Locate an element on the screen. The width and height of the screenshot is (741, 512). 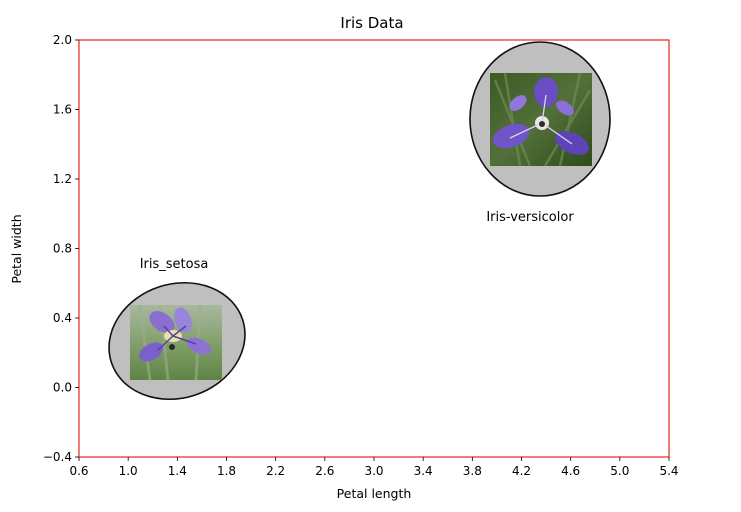
x-tick-label: 4.2 is located at coordinates (521, 471).